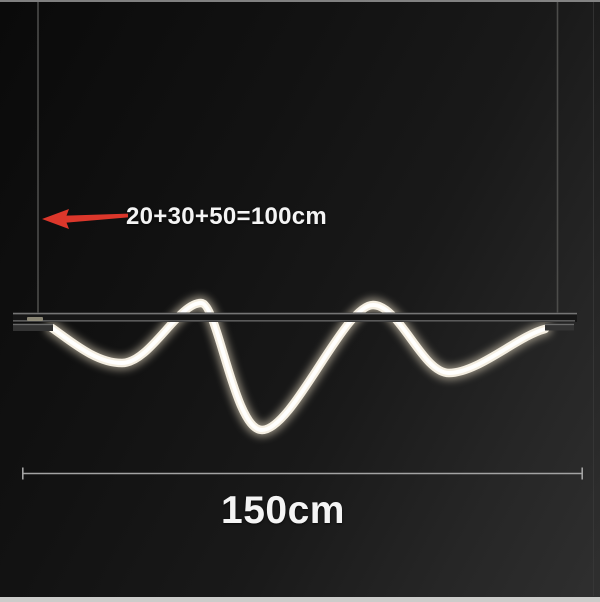 This screenshot has height=602, width=600. Describe the element at coordinates (300, 599) in the screenshot. I see `floor-strip` at that location.